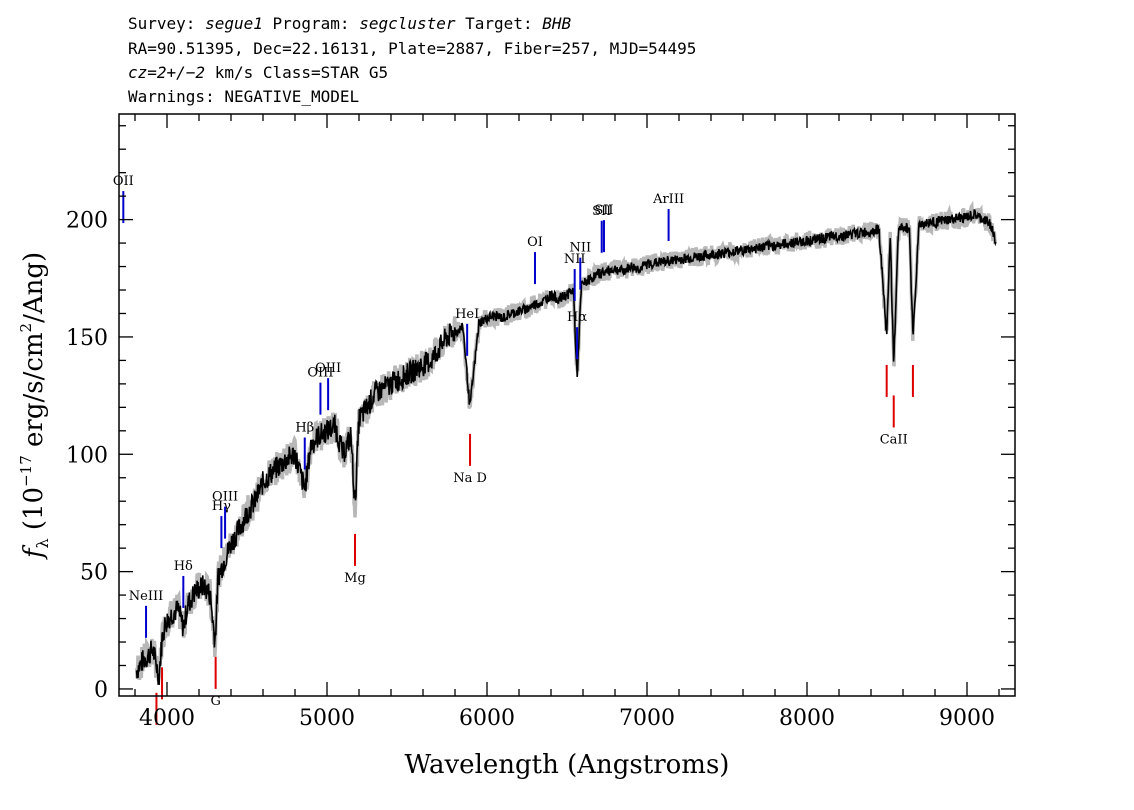 The width and height of the screenshot is (1134, 810). Describe the element at coordinates (407, 23) in the screenshot. I see `header-segment: segcluster` at that location.